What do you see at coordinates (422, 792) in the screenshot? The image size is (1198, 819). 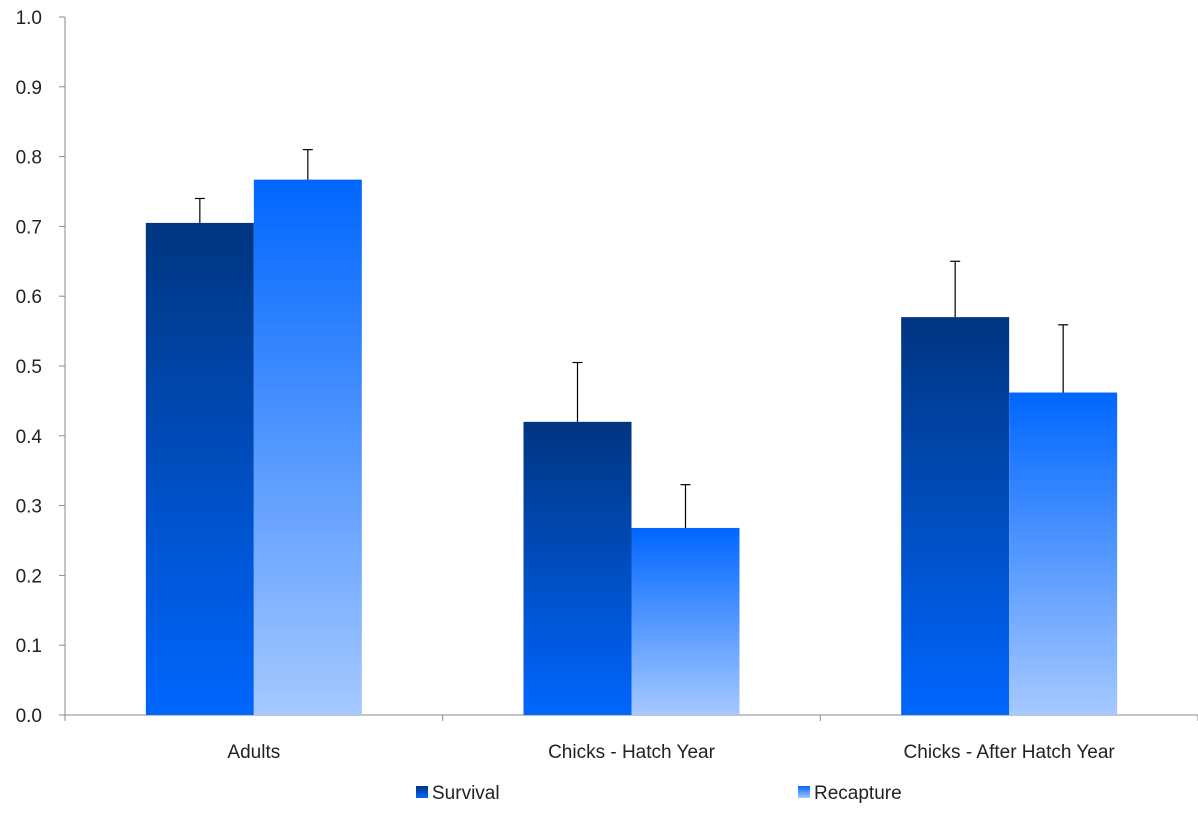 I see `legend-swatch-survival` at bounding box center [422, 792].